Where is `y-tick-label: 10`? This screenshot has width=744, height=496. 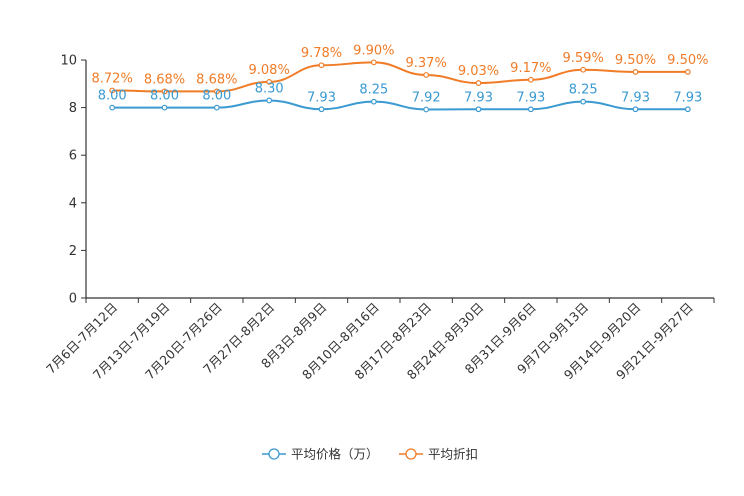 y-tick-label: 10 is located at coordinates (68, 61).